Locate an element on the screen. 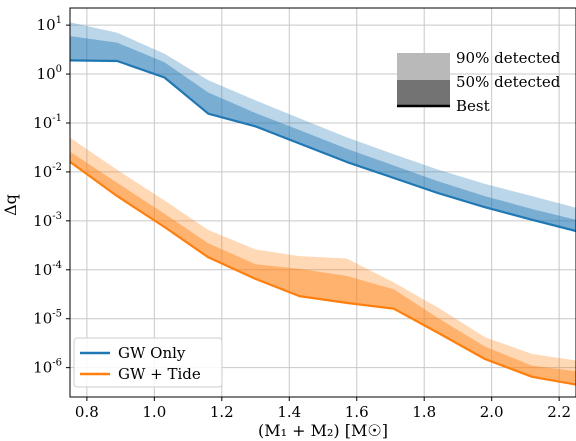  x-tick-label: 2.2 is located at coordinates (559, 412).